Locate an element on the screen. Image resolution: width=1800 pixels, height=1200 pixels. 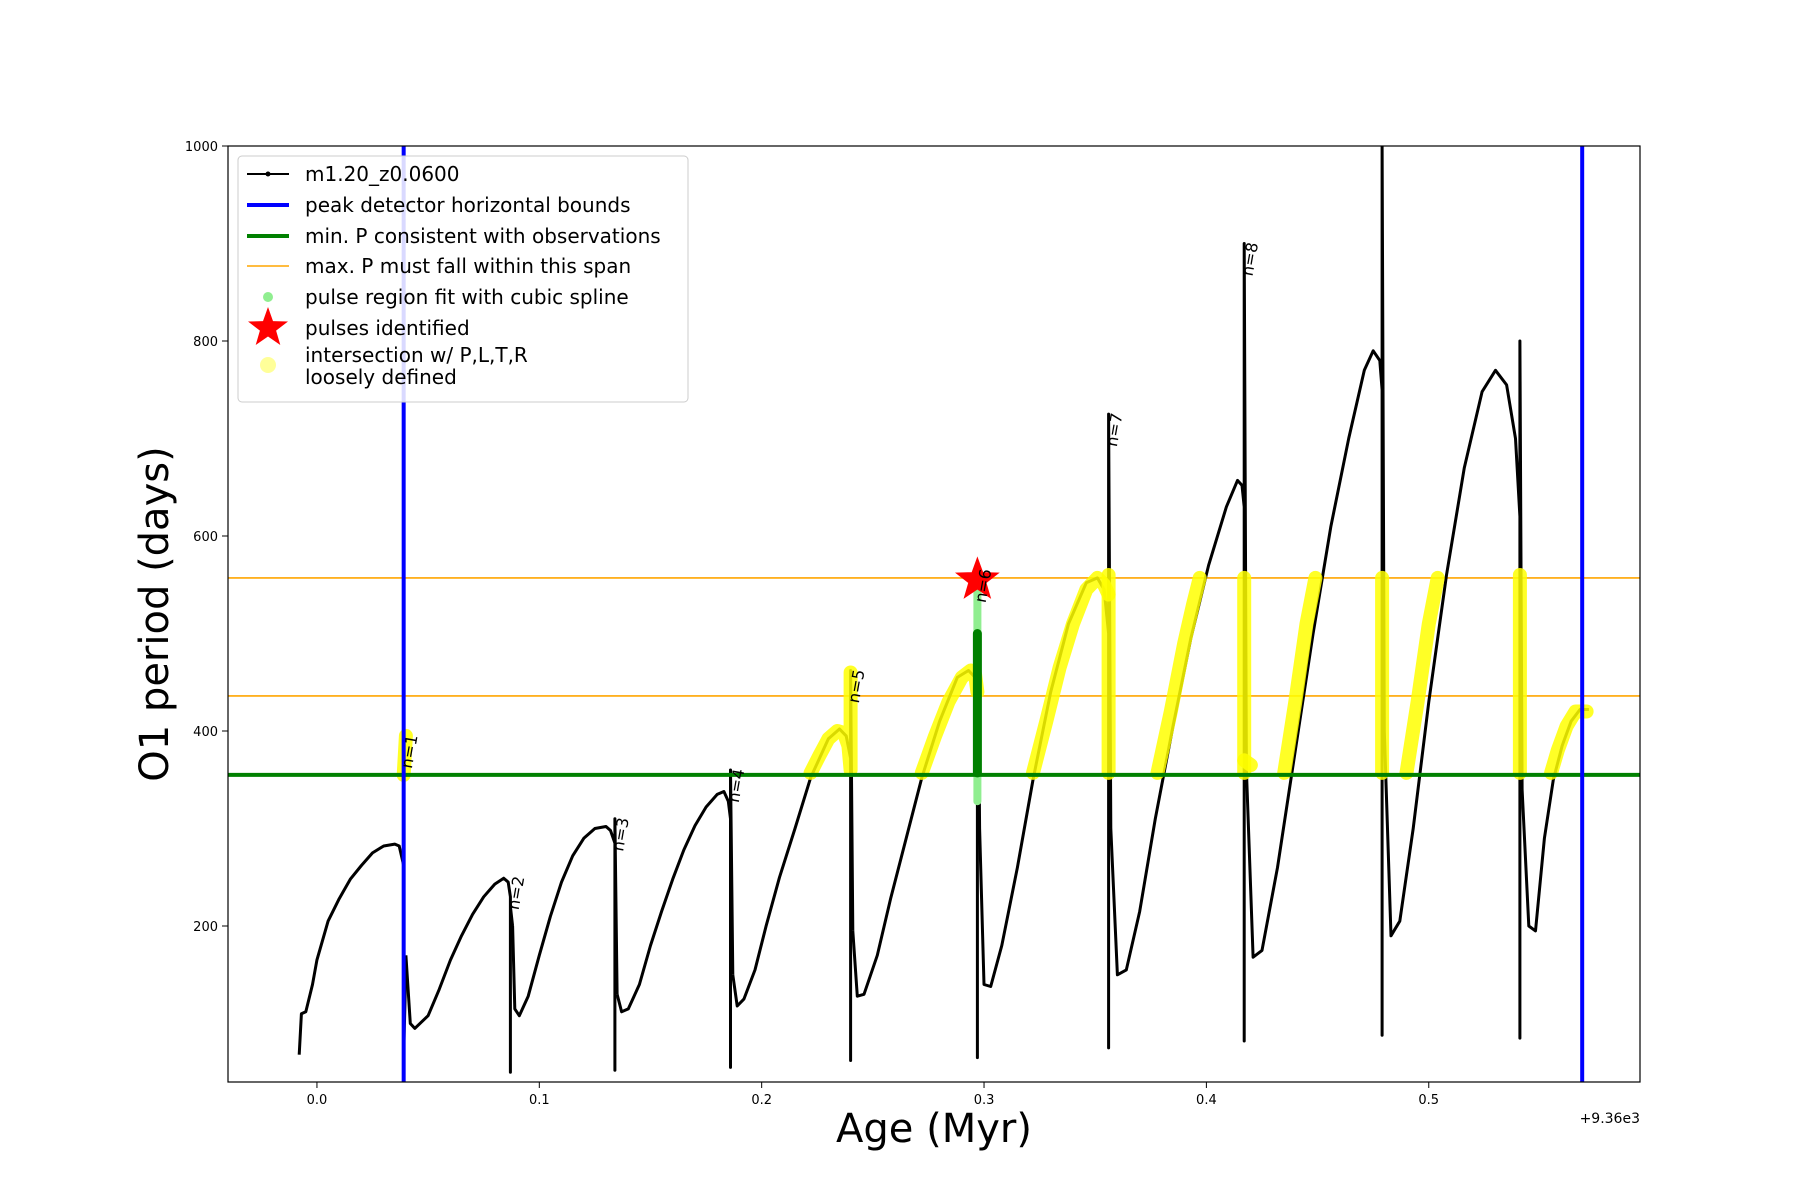
legend-swatch-big-dot is located at coordinates (268, 365).